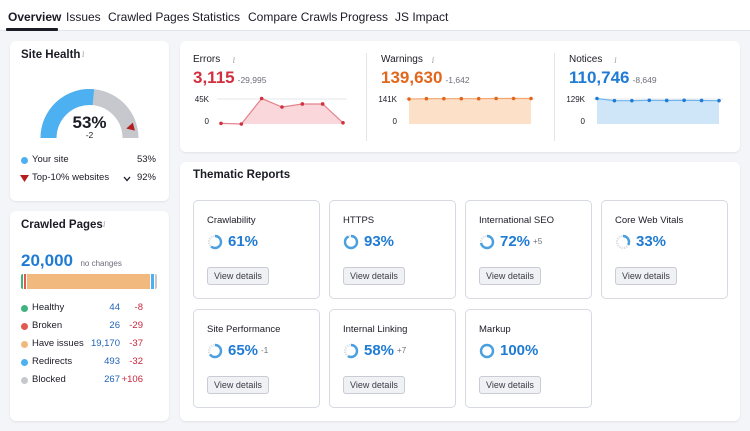 This screenshot has height=431, width=750. I want to click on report-card: Internal Linking 58% +7 View details, so click(392, 358).